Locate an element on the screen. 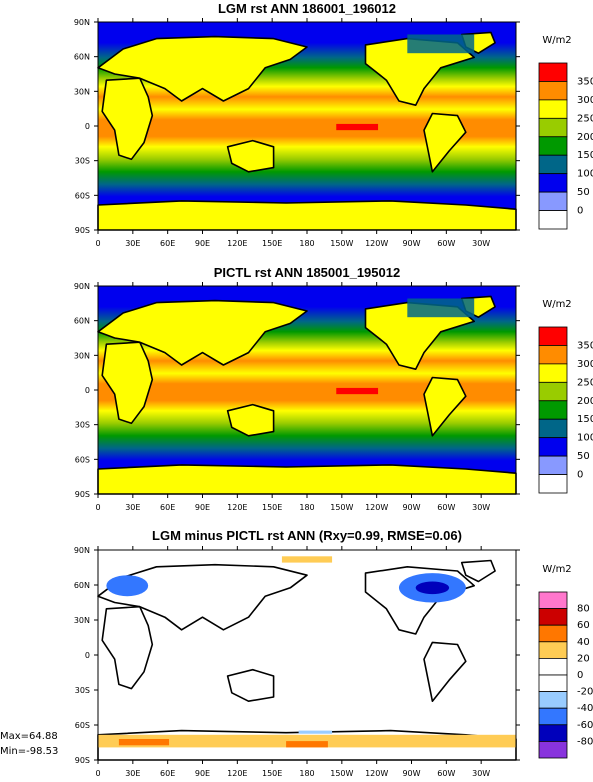  stat-min: Min=-98.53 is located at coordinates (29, 751).